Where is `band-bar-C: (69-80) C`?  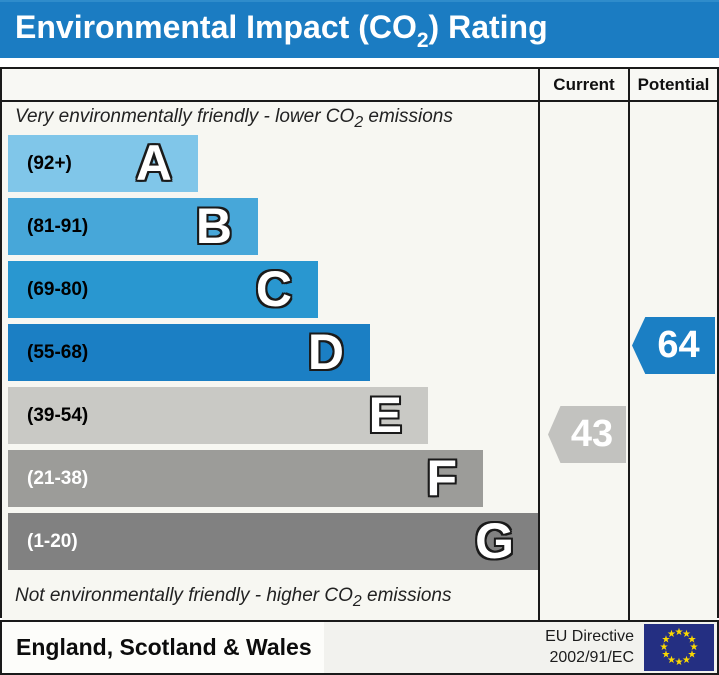
band-bar-C: (69-80) C is located at coordinates (163, 289).